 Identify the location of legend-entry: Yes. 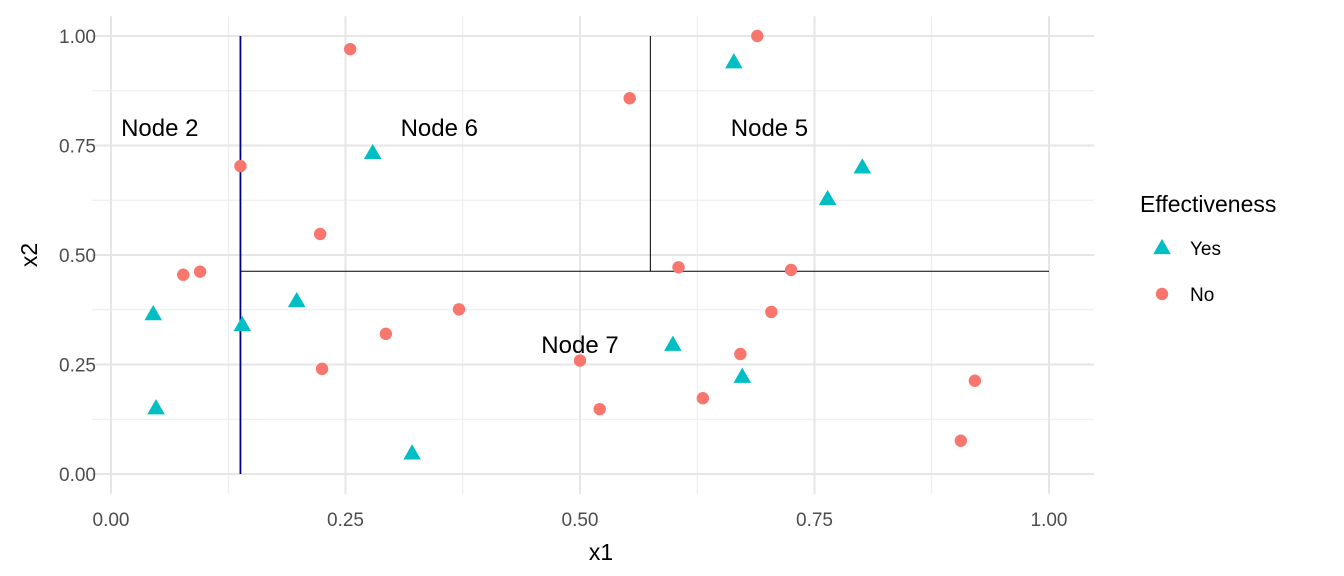
(1187, 249).